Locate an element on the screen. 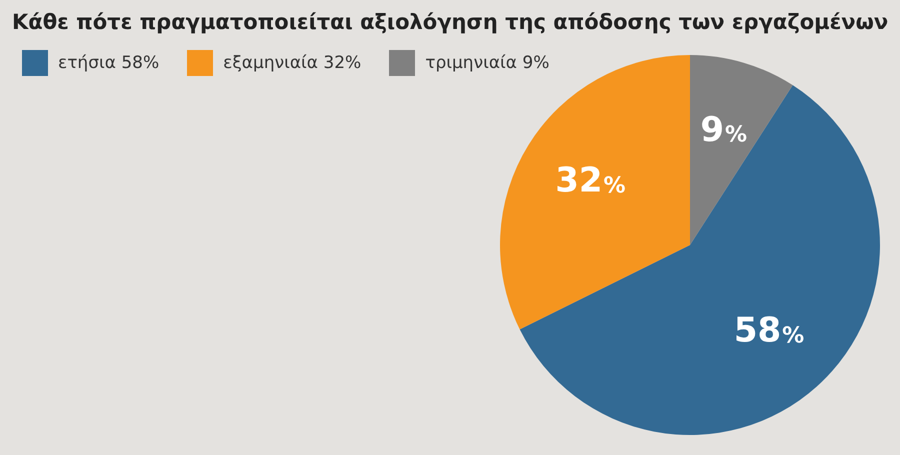 The image size is (900, 455). data-label: 58% is located at coordinates (769, 330).